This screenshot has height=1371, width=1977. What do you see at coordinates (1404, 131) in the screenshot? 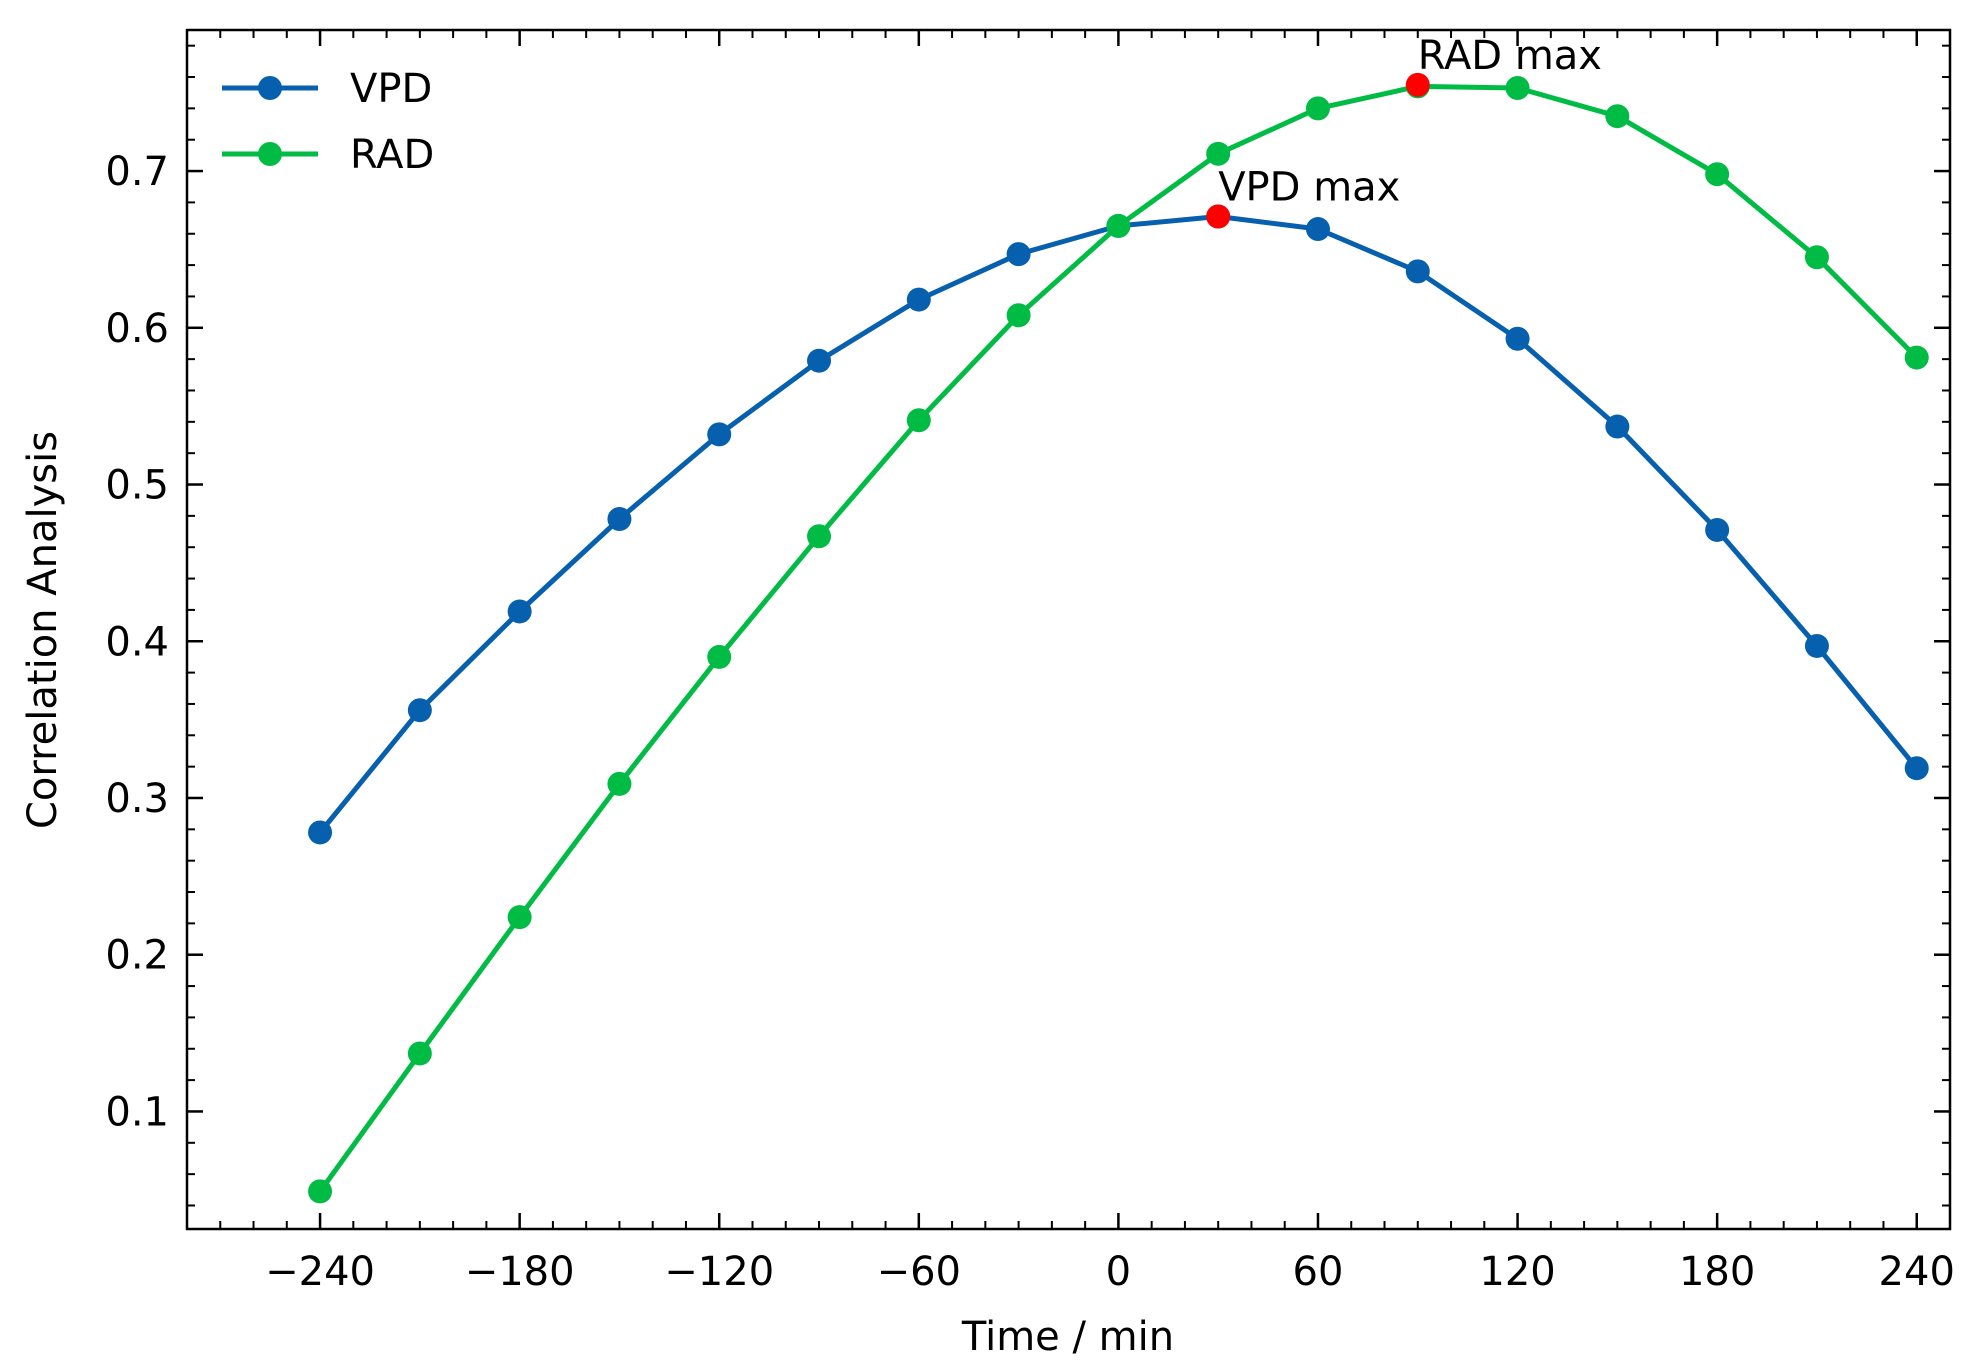
I see `annotations-layer: VPD max RAD max` at bounding box center [1404, 131].